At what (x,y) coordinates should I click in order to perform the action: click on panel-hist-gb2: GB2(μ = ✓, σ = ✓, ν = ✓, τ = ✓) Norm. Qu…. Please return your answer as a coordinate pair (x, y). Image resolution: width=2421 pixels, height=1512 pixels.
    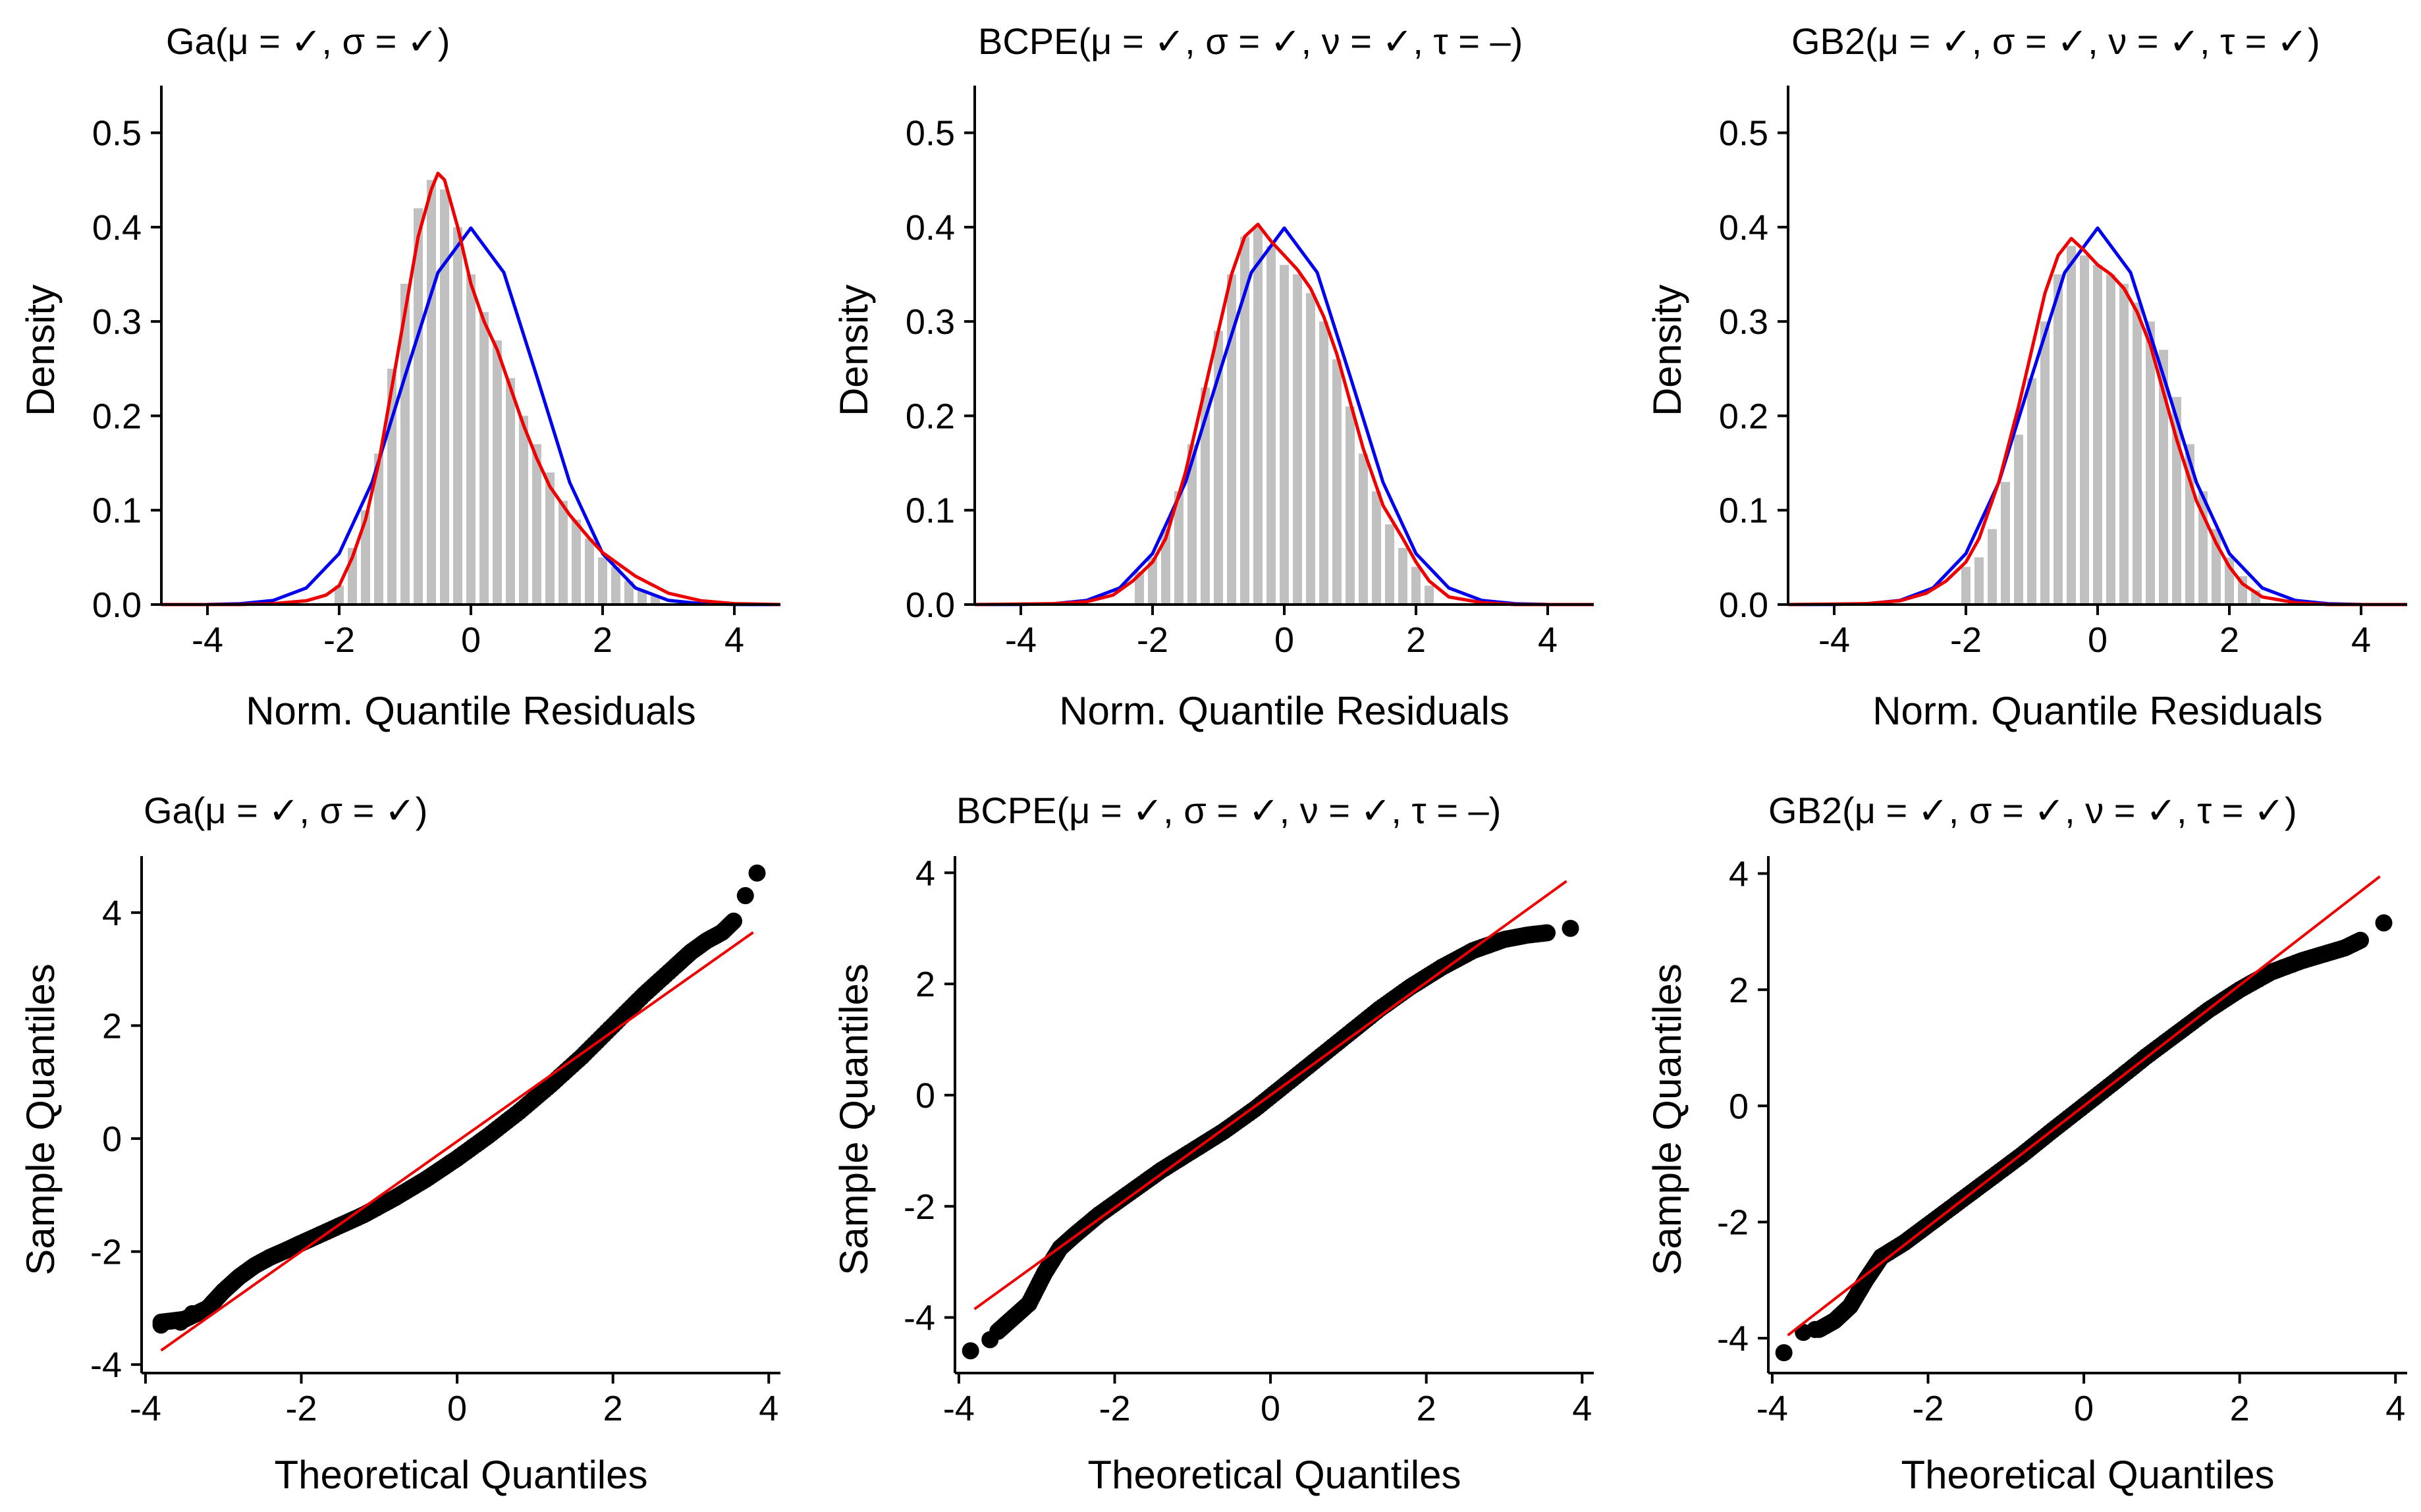
    Looking at the image, I should click on (2026, 377).